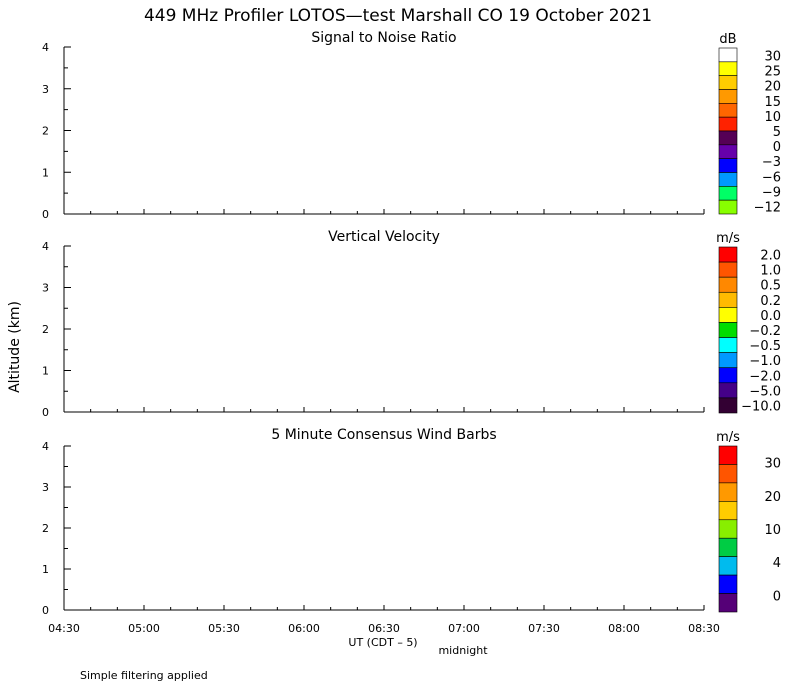 This screenshot has height=700, width=800. What do you see at coordinates (761, 406) in the screenshot?
I see `colorbar-label: −10.0` at bounding box center [761, 406].